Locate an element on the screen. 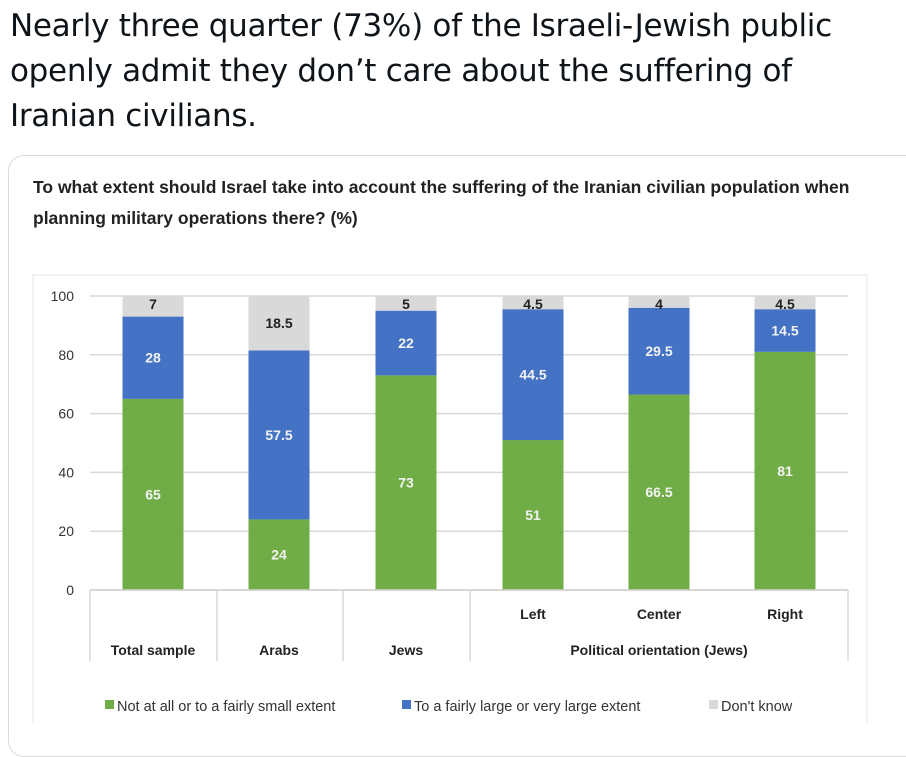  data-label: 18.5 is located at coordinates (278, 323).